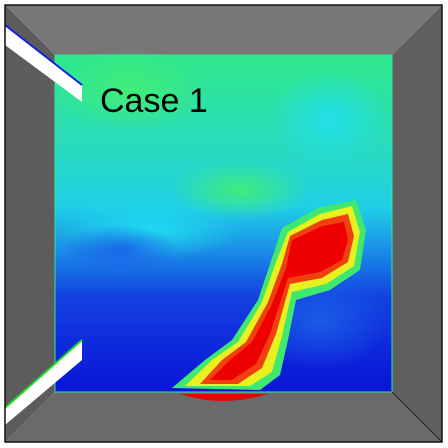 The image size is (448, 448). What do you see at coordinates (30, 223) in the screenshot?
I see `frame-left` at bounding box center [30, 223].